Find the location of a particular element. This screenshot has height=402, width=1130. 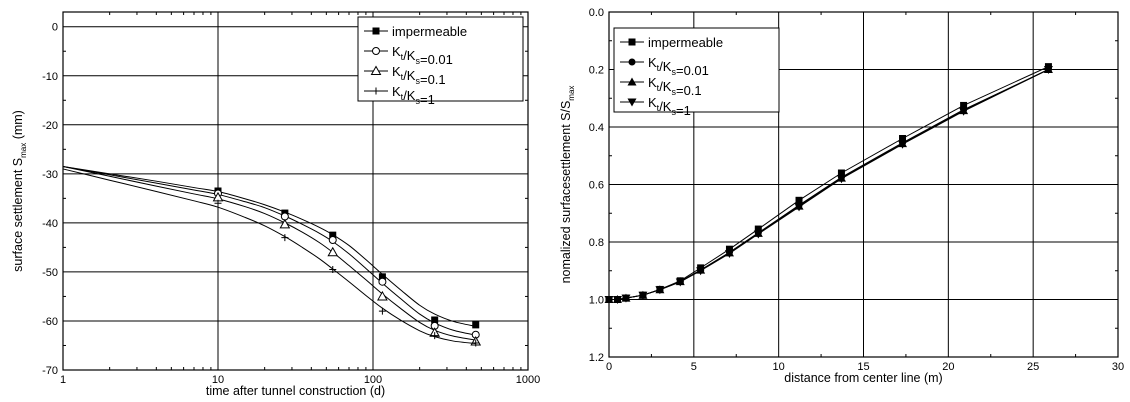

y-tick-label: -50 is located at coordinates (50, 273).